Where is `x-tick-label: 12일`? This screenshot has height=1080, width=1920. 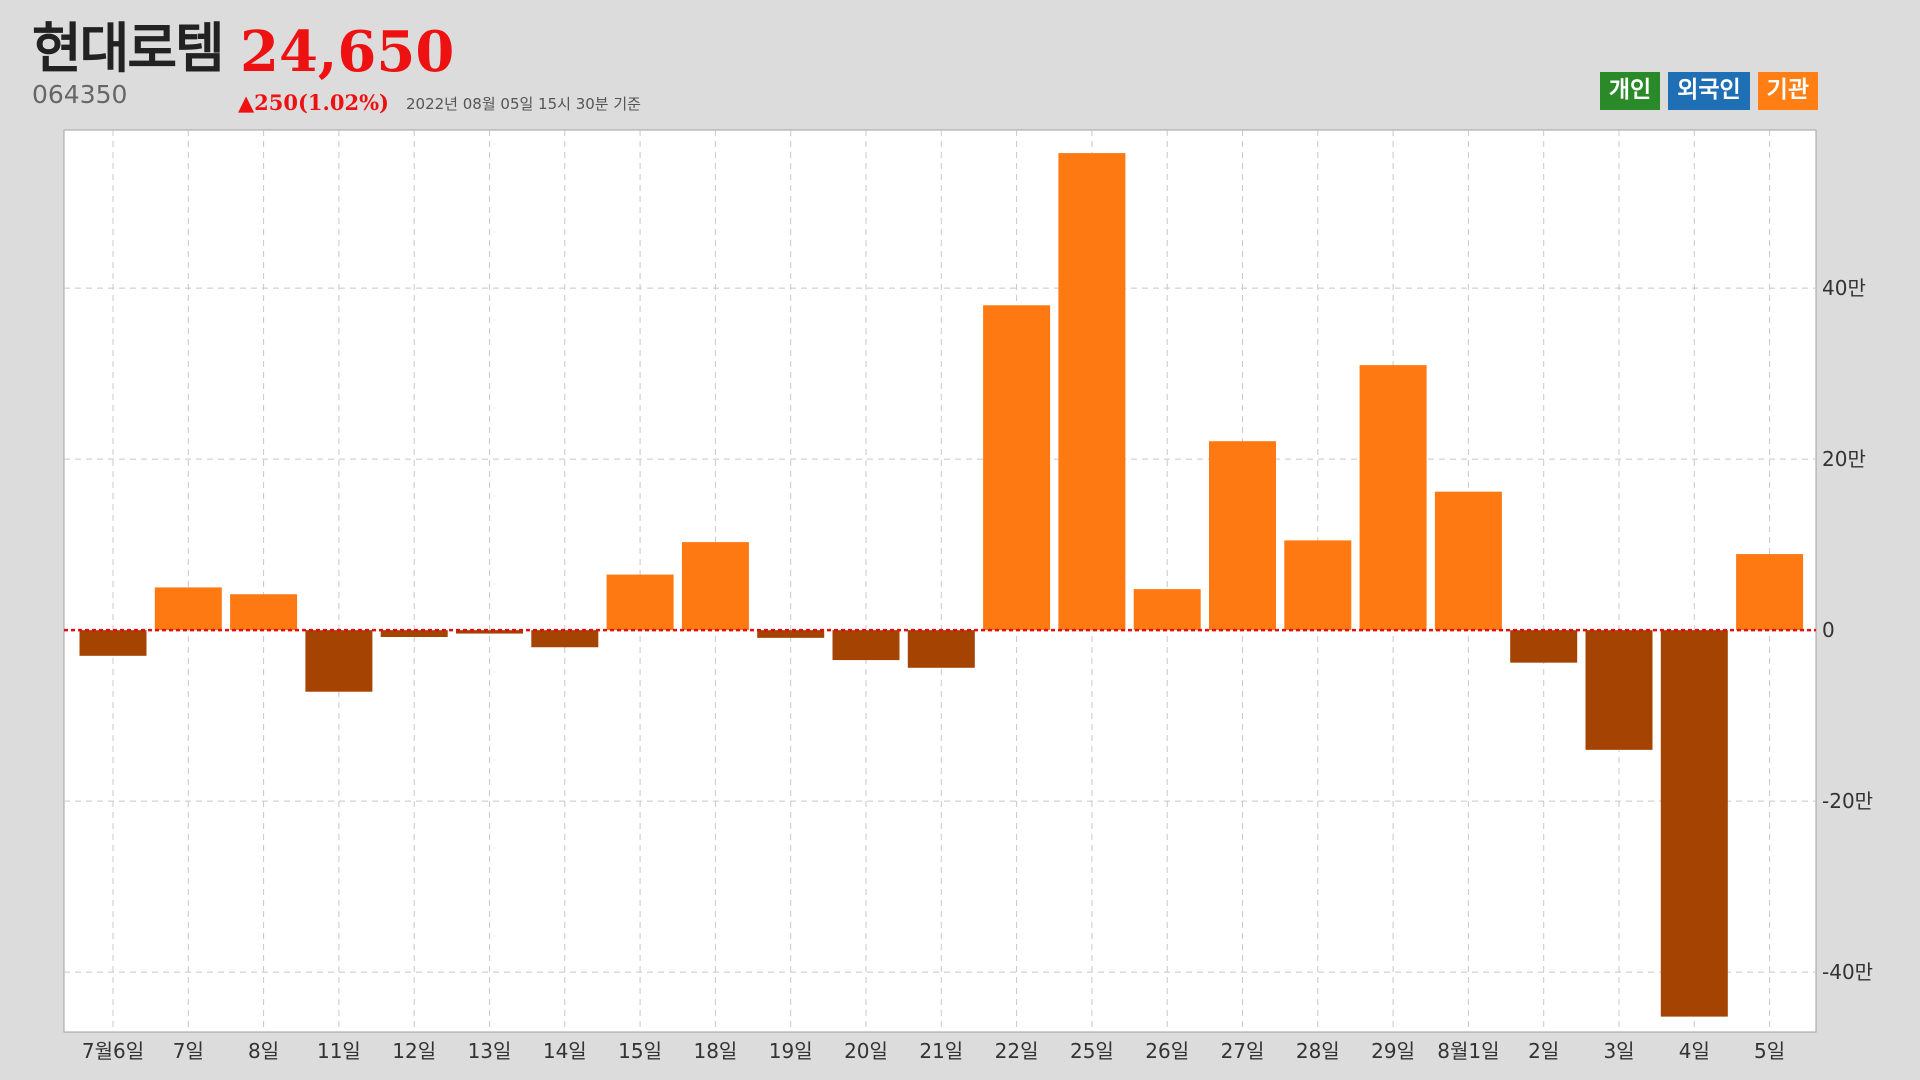
x-tick-label: 12일 is located at coordinates (414, 1051).